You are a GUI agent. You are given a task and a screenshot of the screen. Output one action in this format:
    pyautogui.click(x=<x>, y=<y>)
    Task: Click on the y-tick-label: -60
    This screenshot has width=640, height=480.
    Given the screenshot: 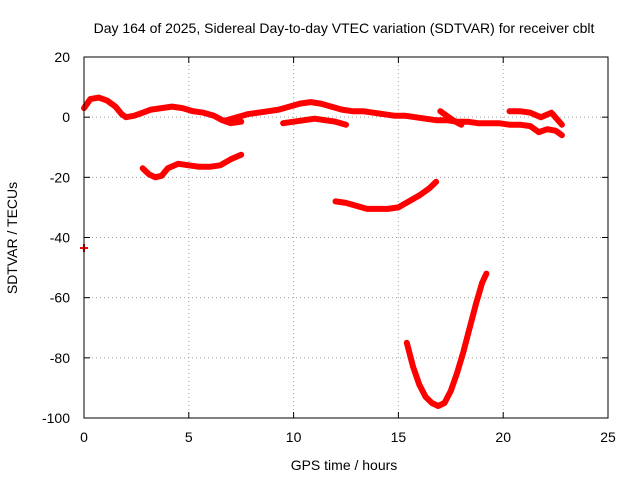 What is the action you would take?
    pyautogui.click(x=60, y=298)
    